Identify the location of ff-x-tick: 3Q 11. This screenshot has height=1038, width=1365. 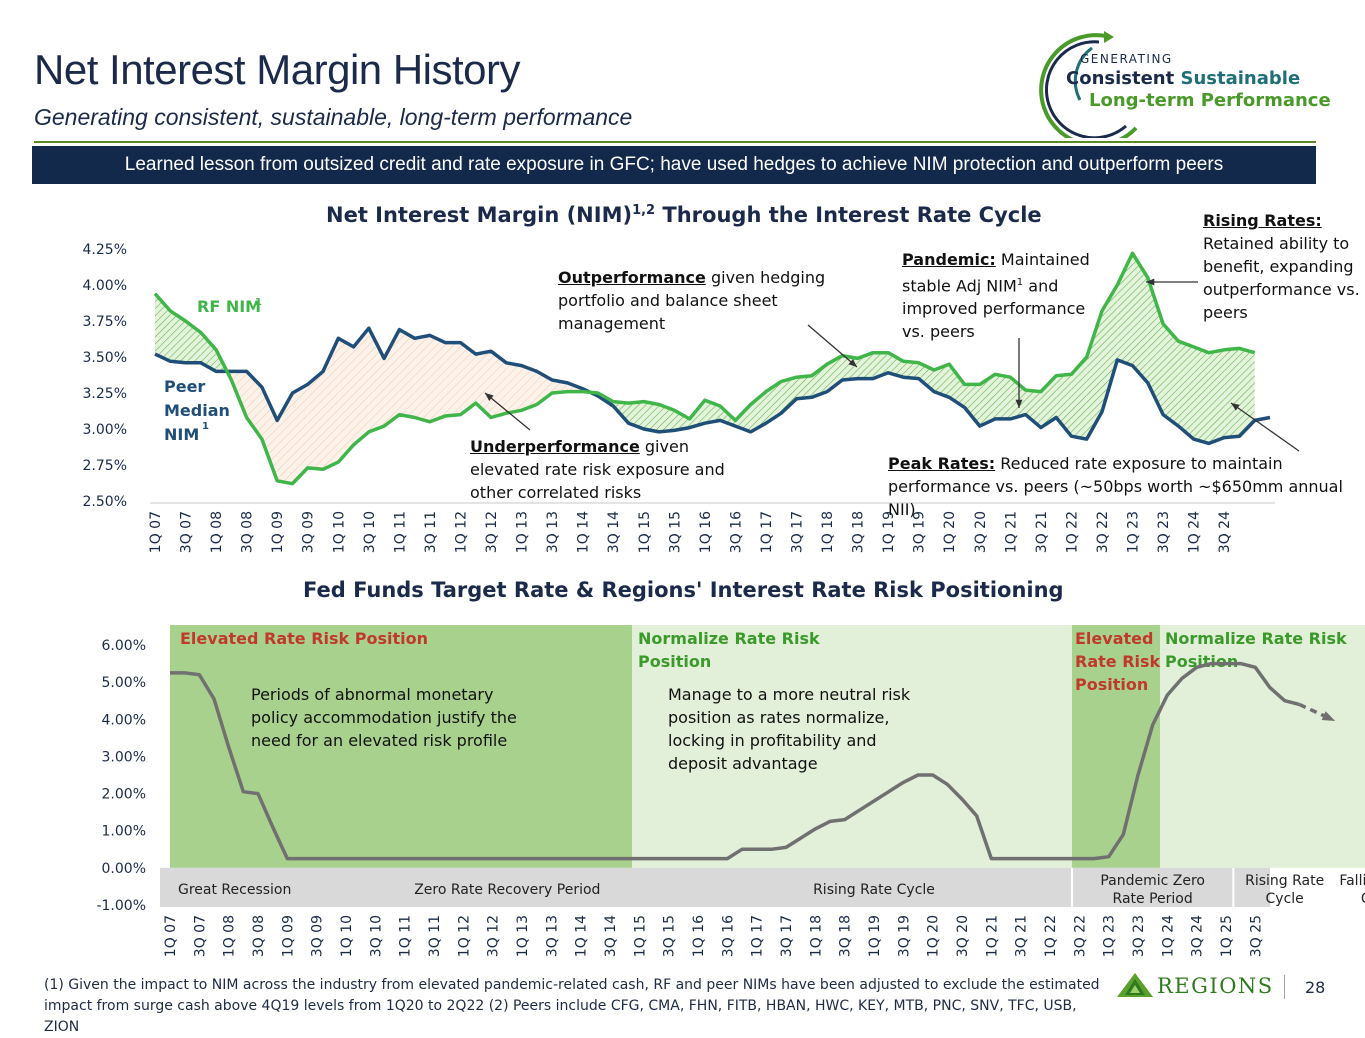
(435, 936).